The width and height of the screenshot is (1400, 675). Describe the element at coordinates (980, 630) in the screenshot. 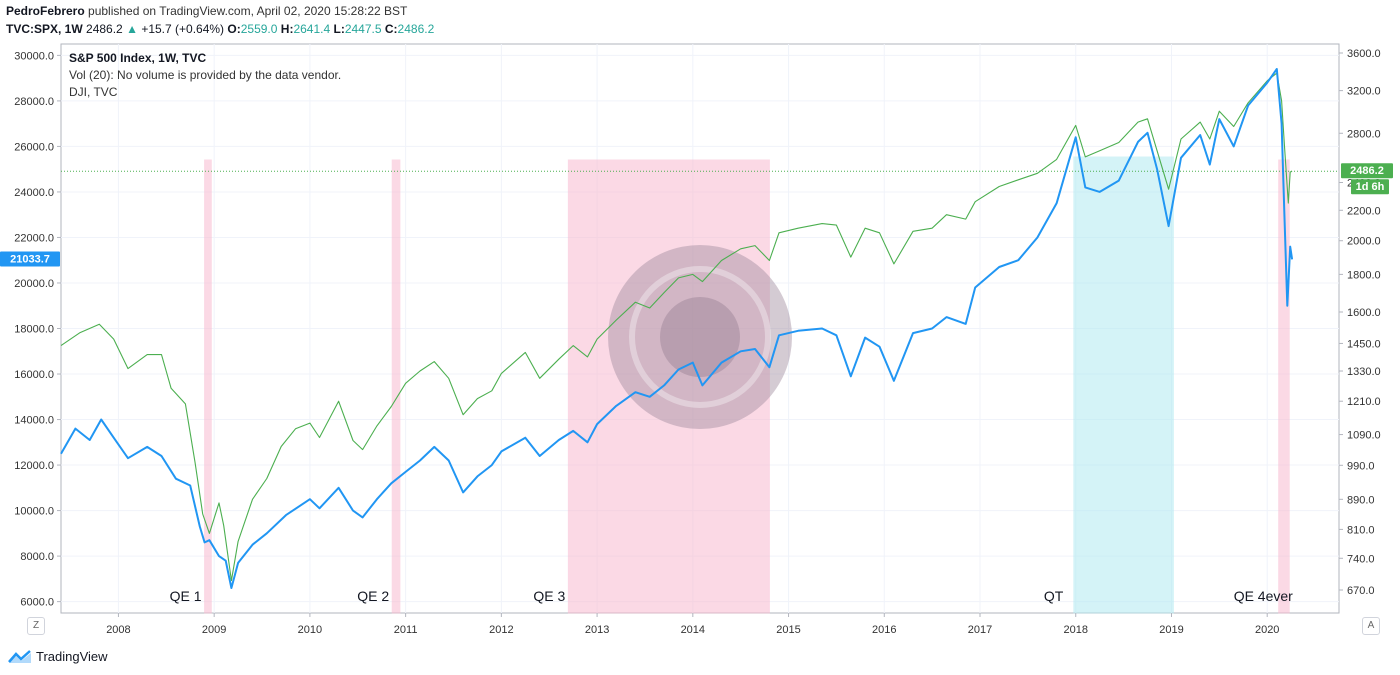

I see `time-tick-label: 2017` at that location.